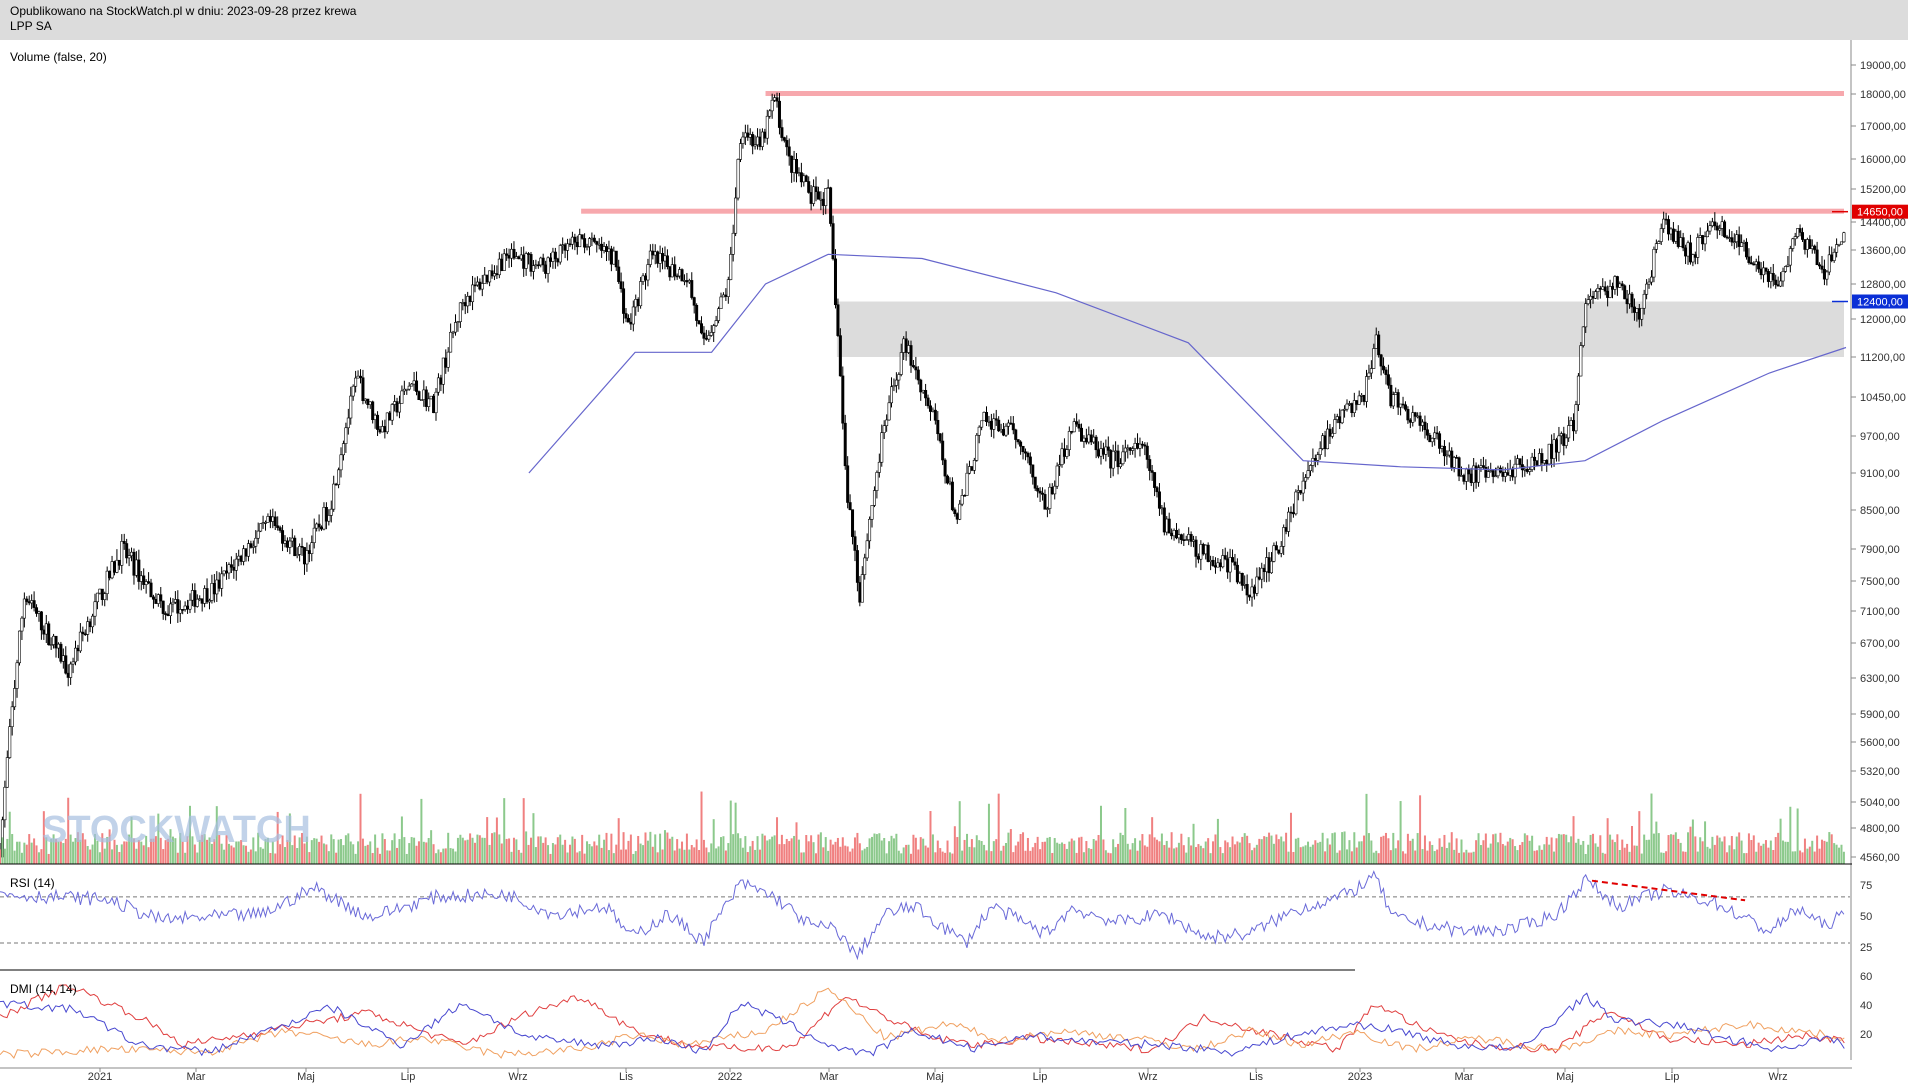 This screenshot has width=1908, height=1084. Describe the element at coordinates (1360, 1077) in the screenshot. I see `x-tick-label: 2023` at that location.